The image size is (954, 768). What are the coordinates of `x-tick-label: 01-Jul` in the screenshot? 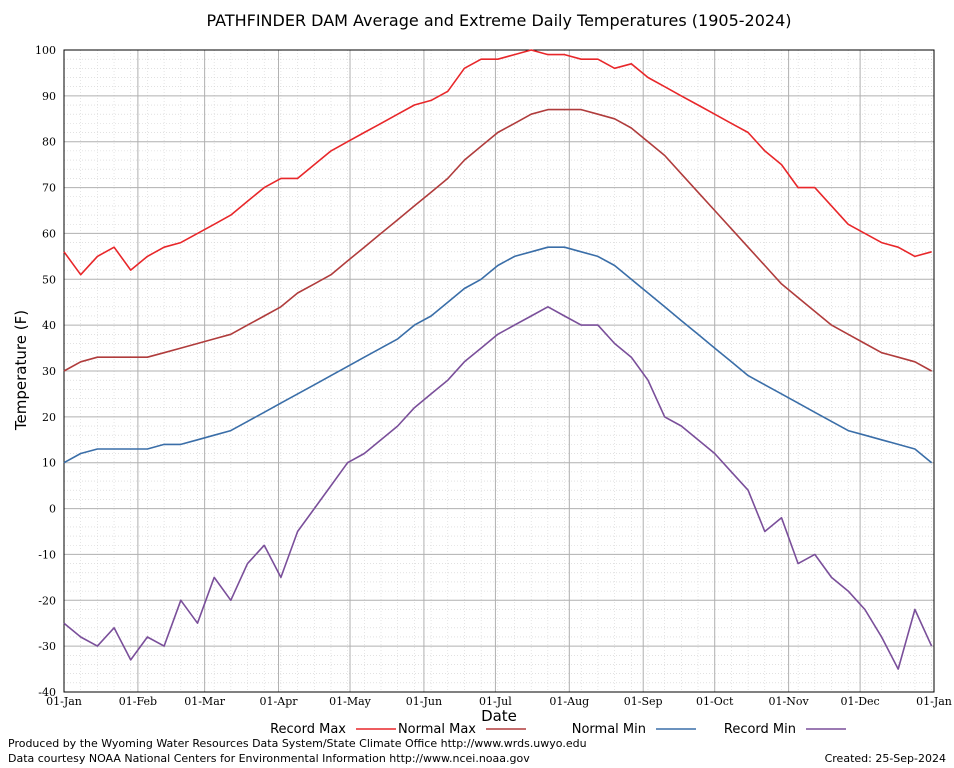 It's located at (495, 701).